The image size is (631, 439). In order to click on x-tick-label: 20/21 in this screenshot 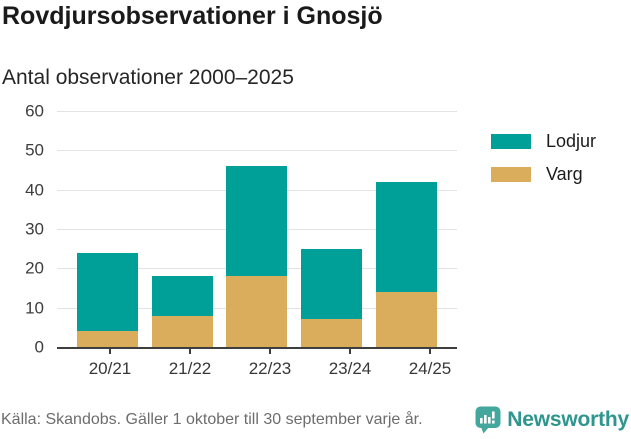, I will do `click(110, 368)`.